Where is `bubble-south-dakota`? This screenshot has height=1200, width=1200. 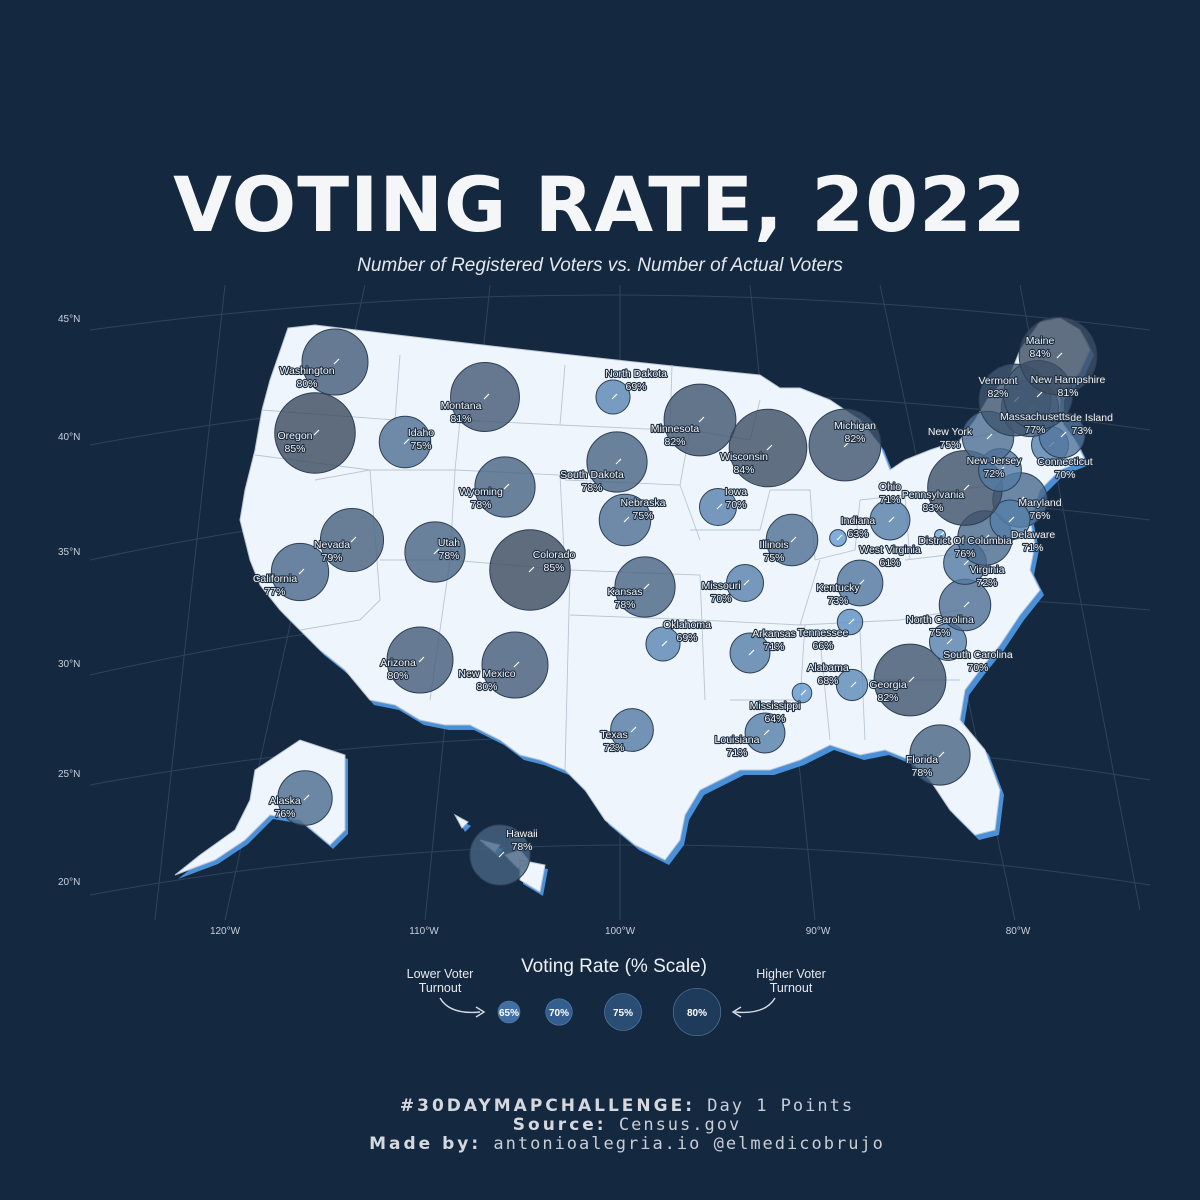 bubble-south-dakota is located at coordinates (617, 462).